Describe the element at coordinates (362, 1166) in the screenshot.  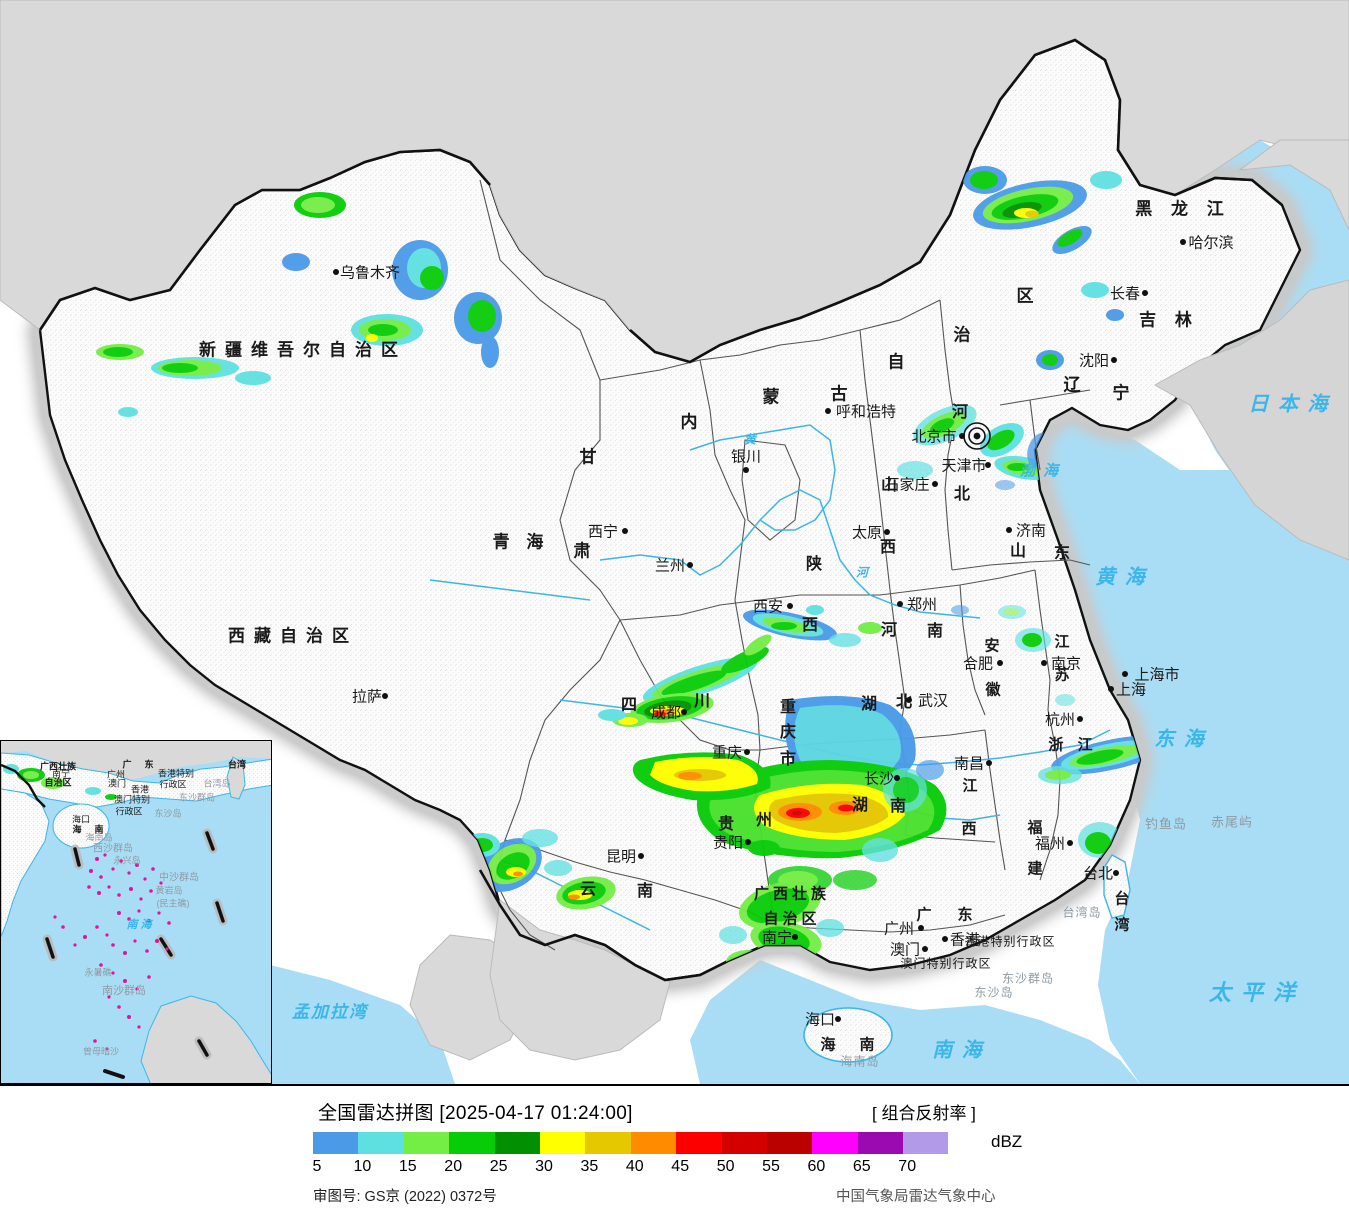
I see `colorbar-tick-10: 10` at that location.